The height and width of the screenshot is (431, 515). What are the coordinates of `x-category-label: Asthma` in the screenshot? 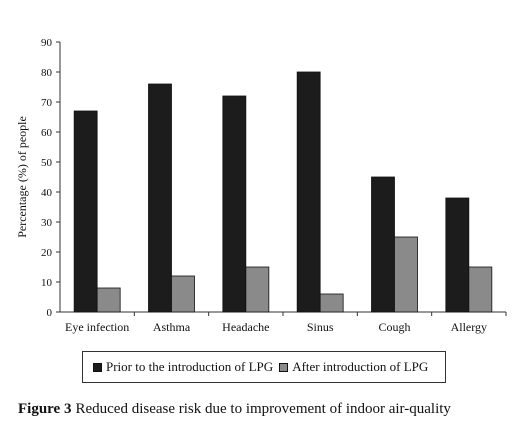 It's located at (172, 327).